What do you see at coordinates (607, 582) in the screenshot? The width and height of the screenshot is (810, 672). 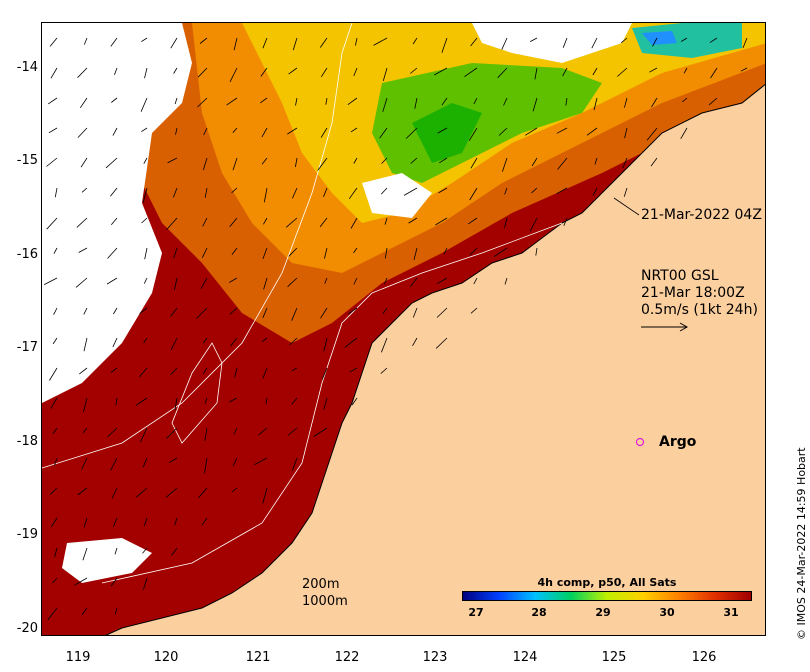 I see `colorbar-title: 4h comp, p50, All Sats` at bounding box center [607, 582].